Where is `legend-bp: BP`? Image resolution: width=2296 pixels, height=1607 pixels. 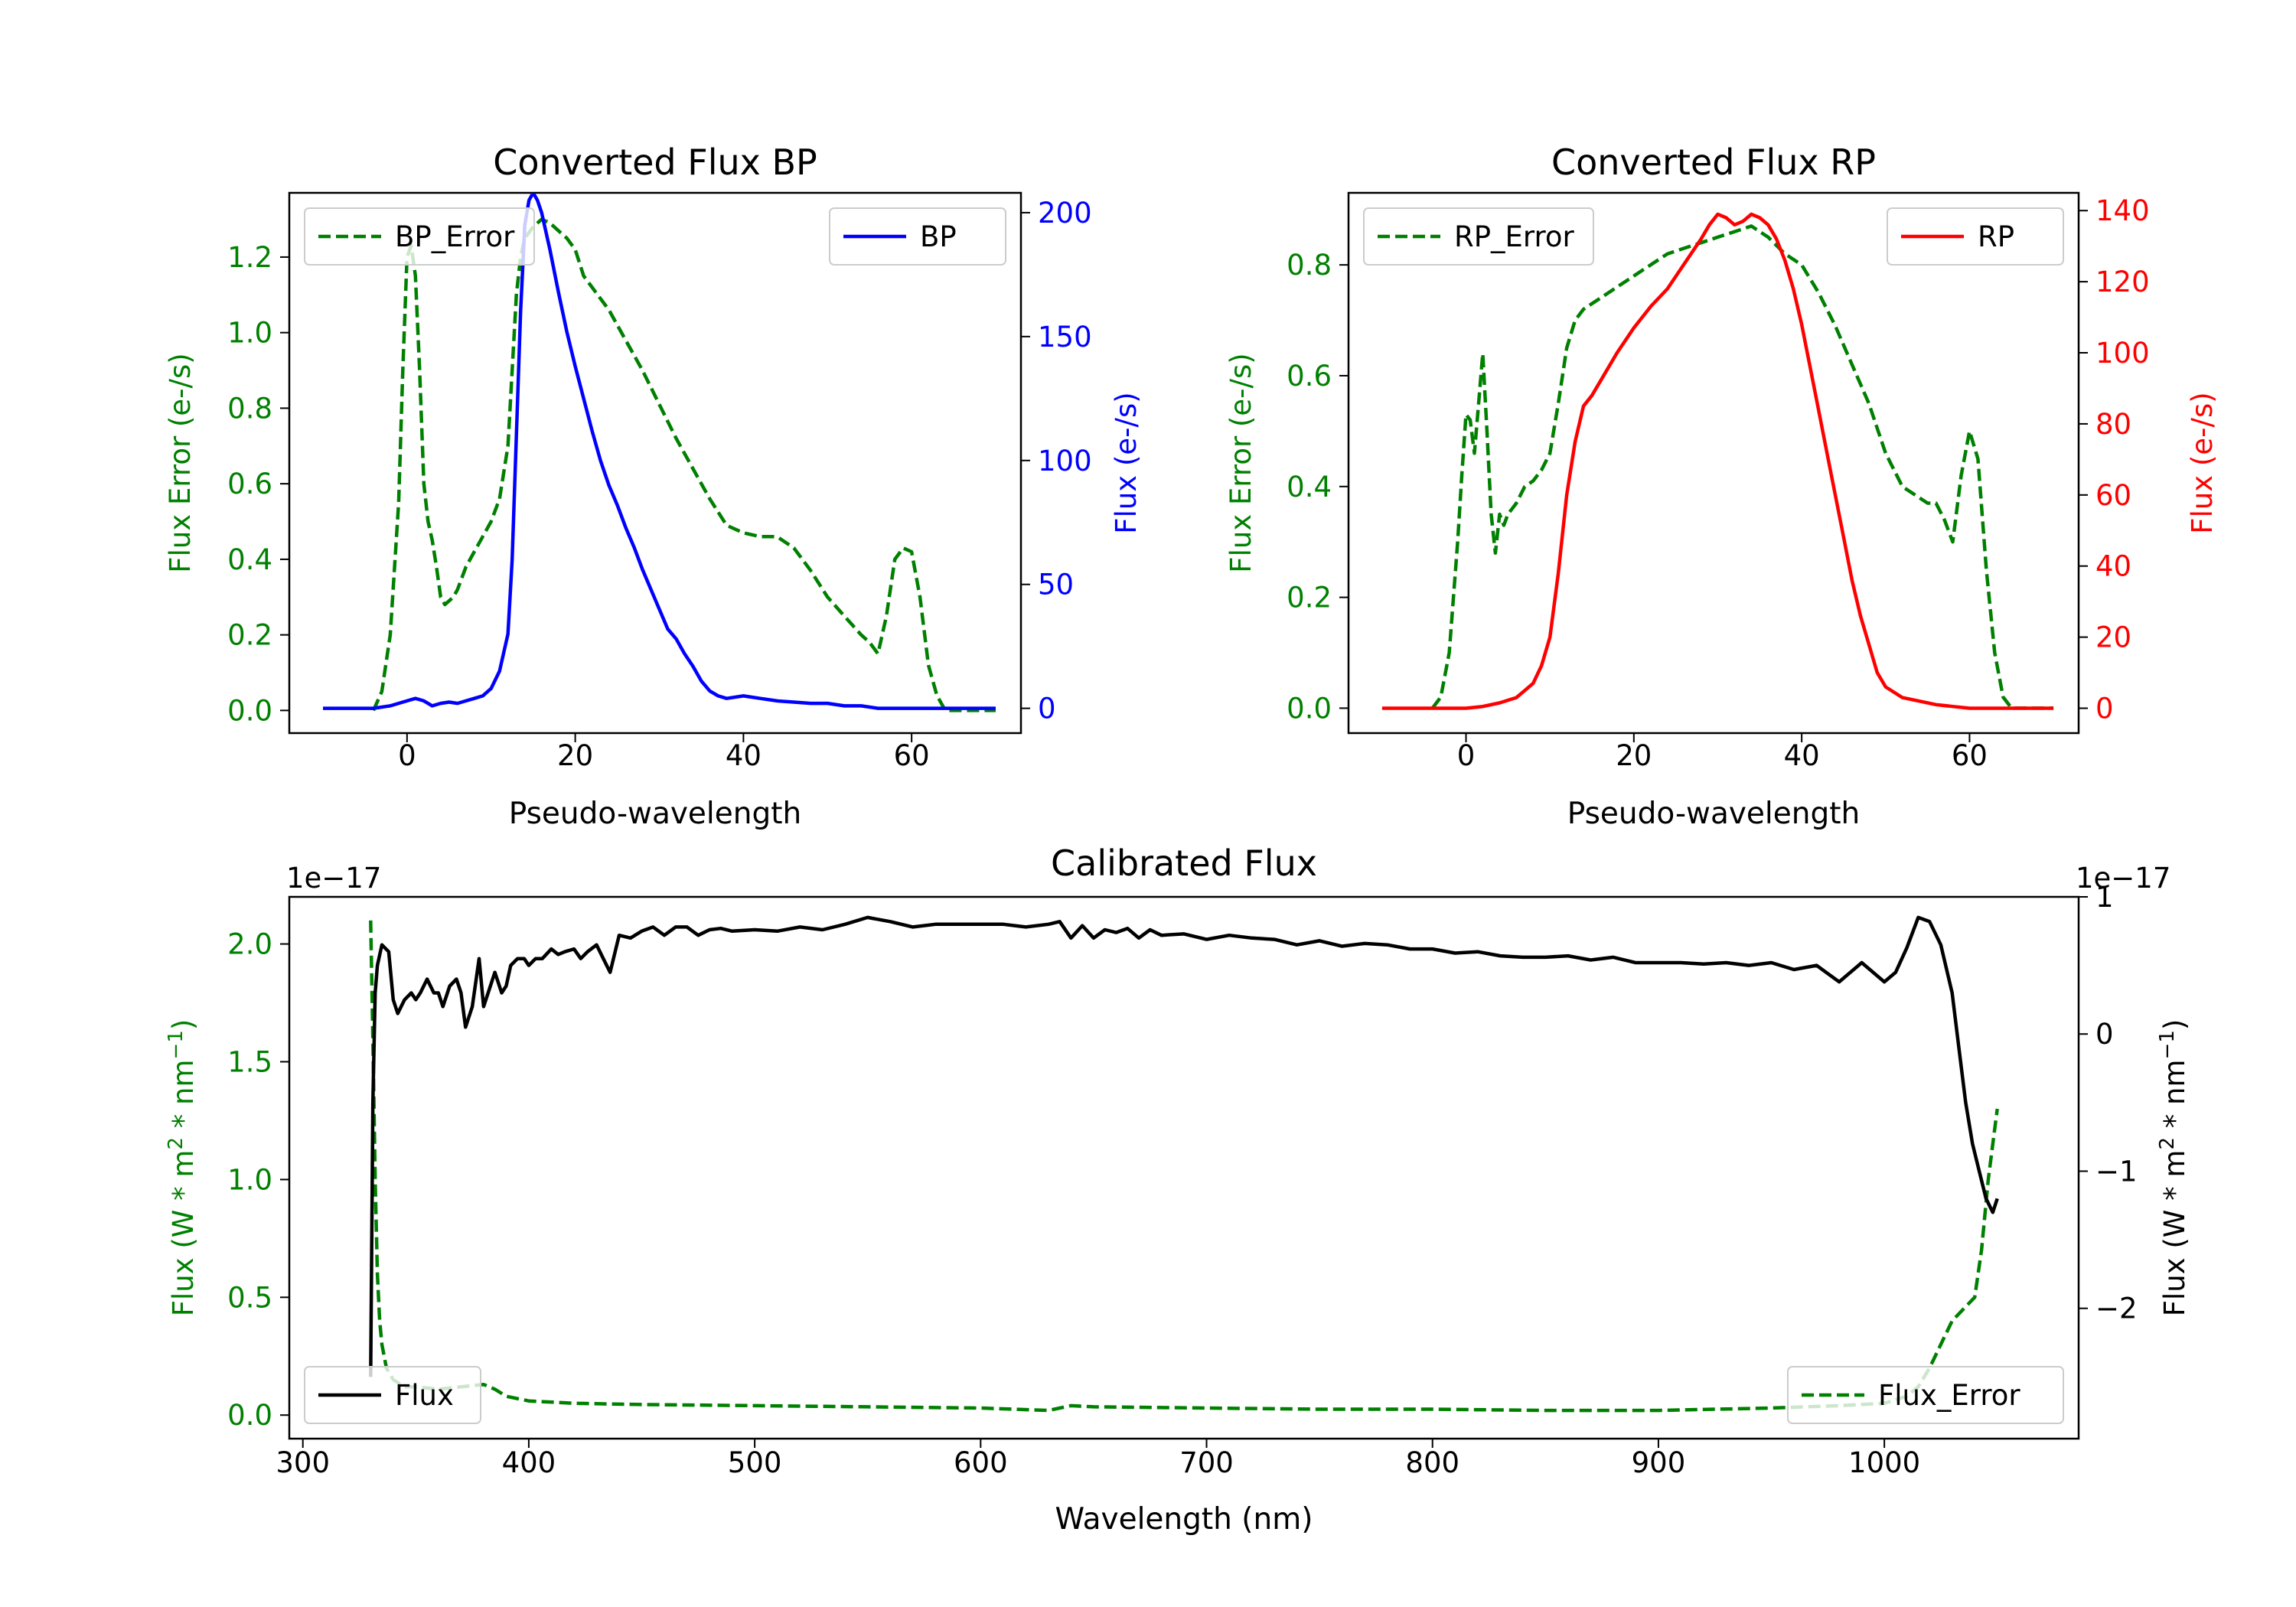 legend-bp: BP is located at coordinates (917, 237).